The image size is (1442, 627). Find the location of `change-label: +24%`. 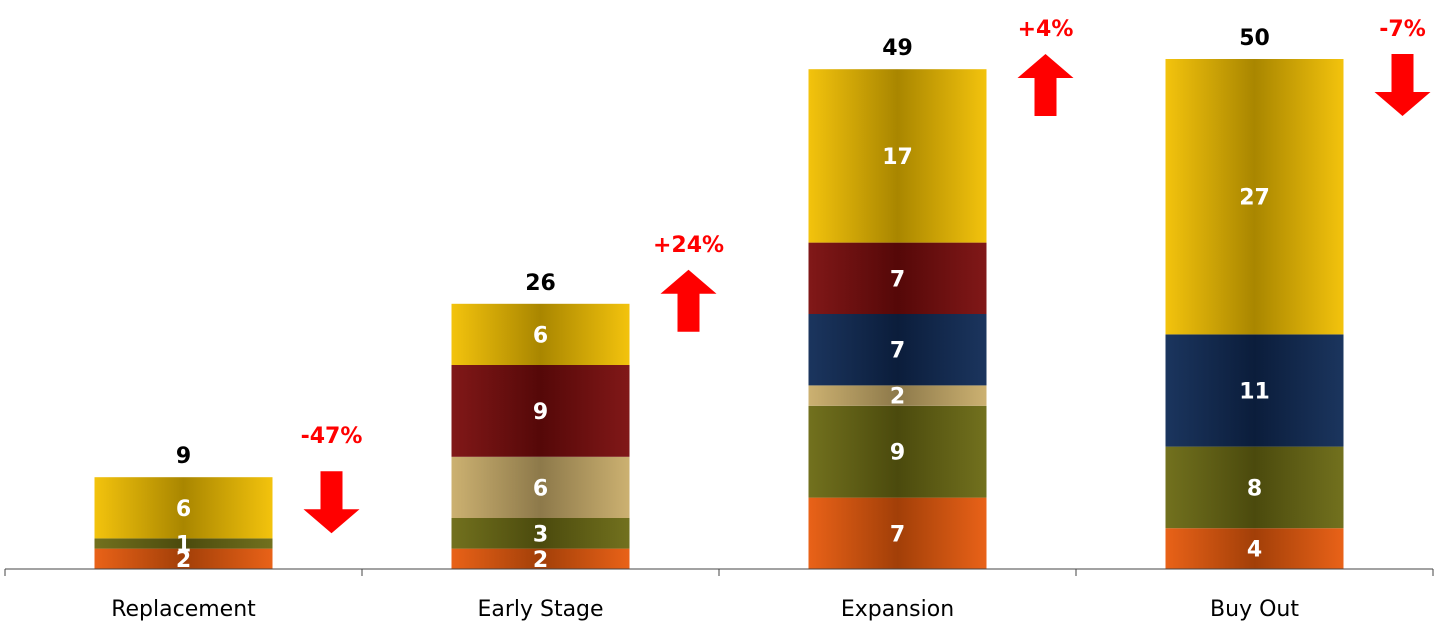

change-label: +24% is located at coordinates (688, 245).